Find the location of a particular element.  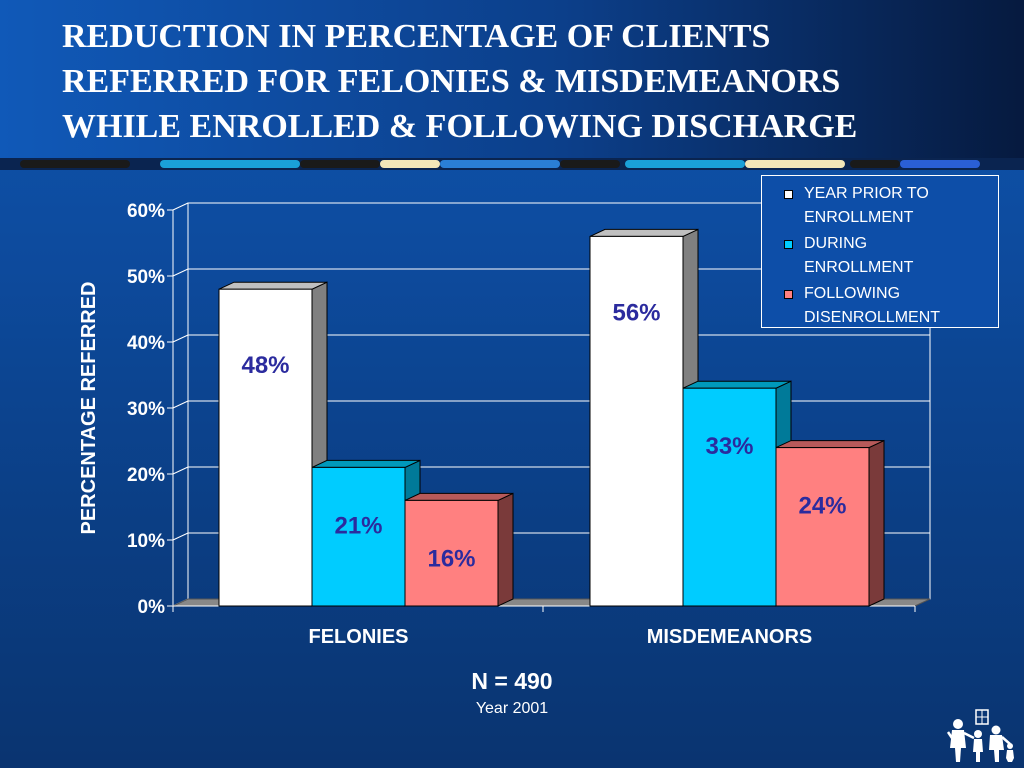

legend-label-during: DURING ENROLLMENT is located at coordinates (859, 255).